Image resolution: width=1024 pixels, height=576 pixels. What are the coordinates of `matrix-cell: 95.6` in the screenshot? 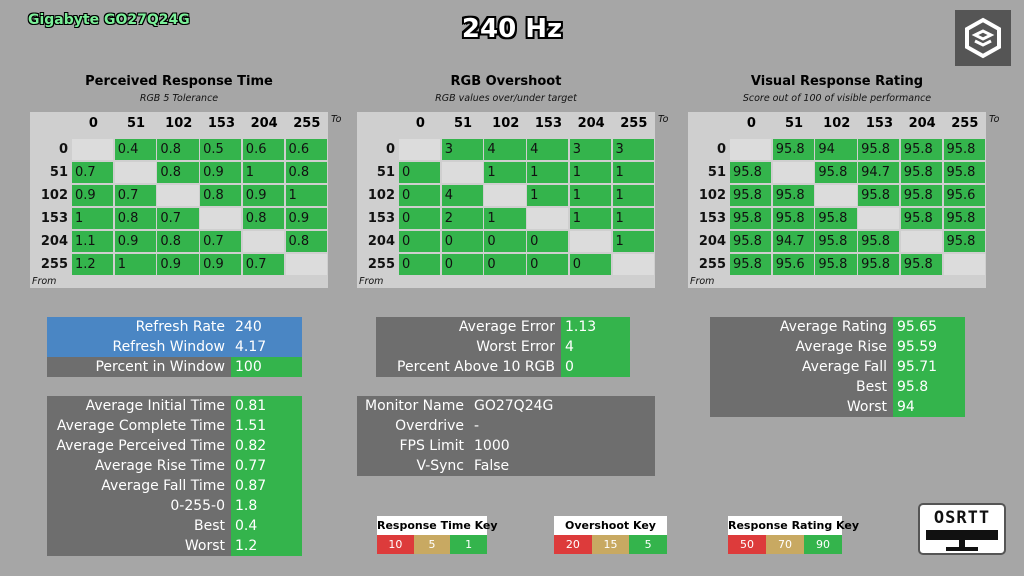 It's located at (793, 264).